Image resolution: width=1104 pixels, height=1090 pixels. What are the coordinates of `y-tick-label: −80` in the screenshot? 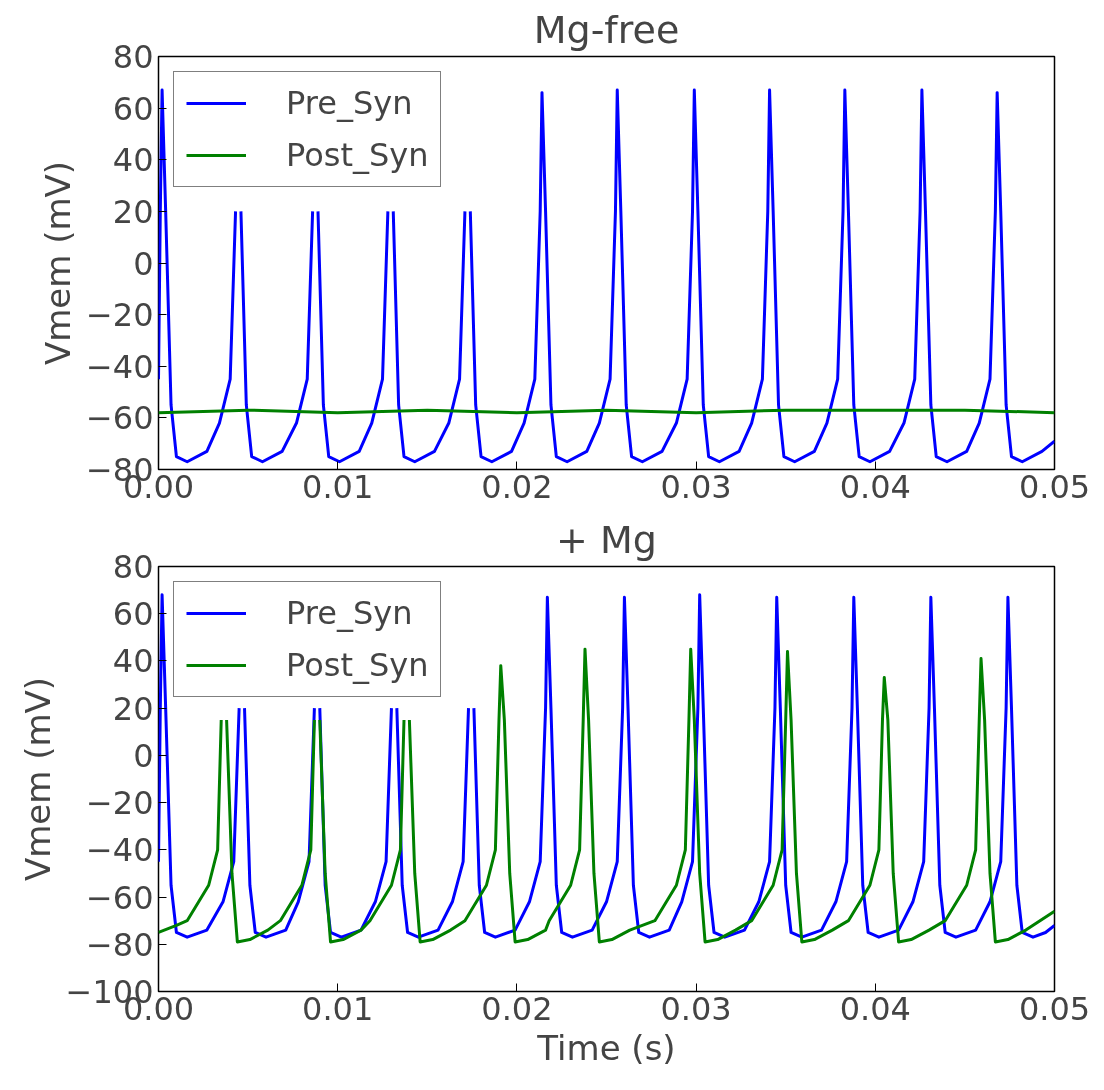 It's located at (119, 944).